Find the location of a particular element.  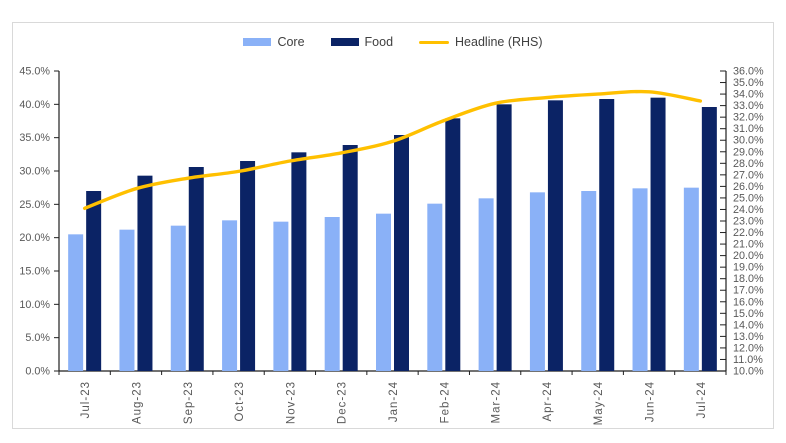

right-axis-label: 24.0% is located at coordinates (748, 210).